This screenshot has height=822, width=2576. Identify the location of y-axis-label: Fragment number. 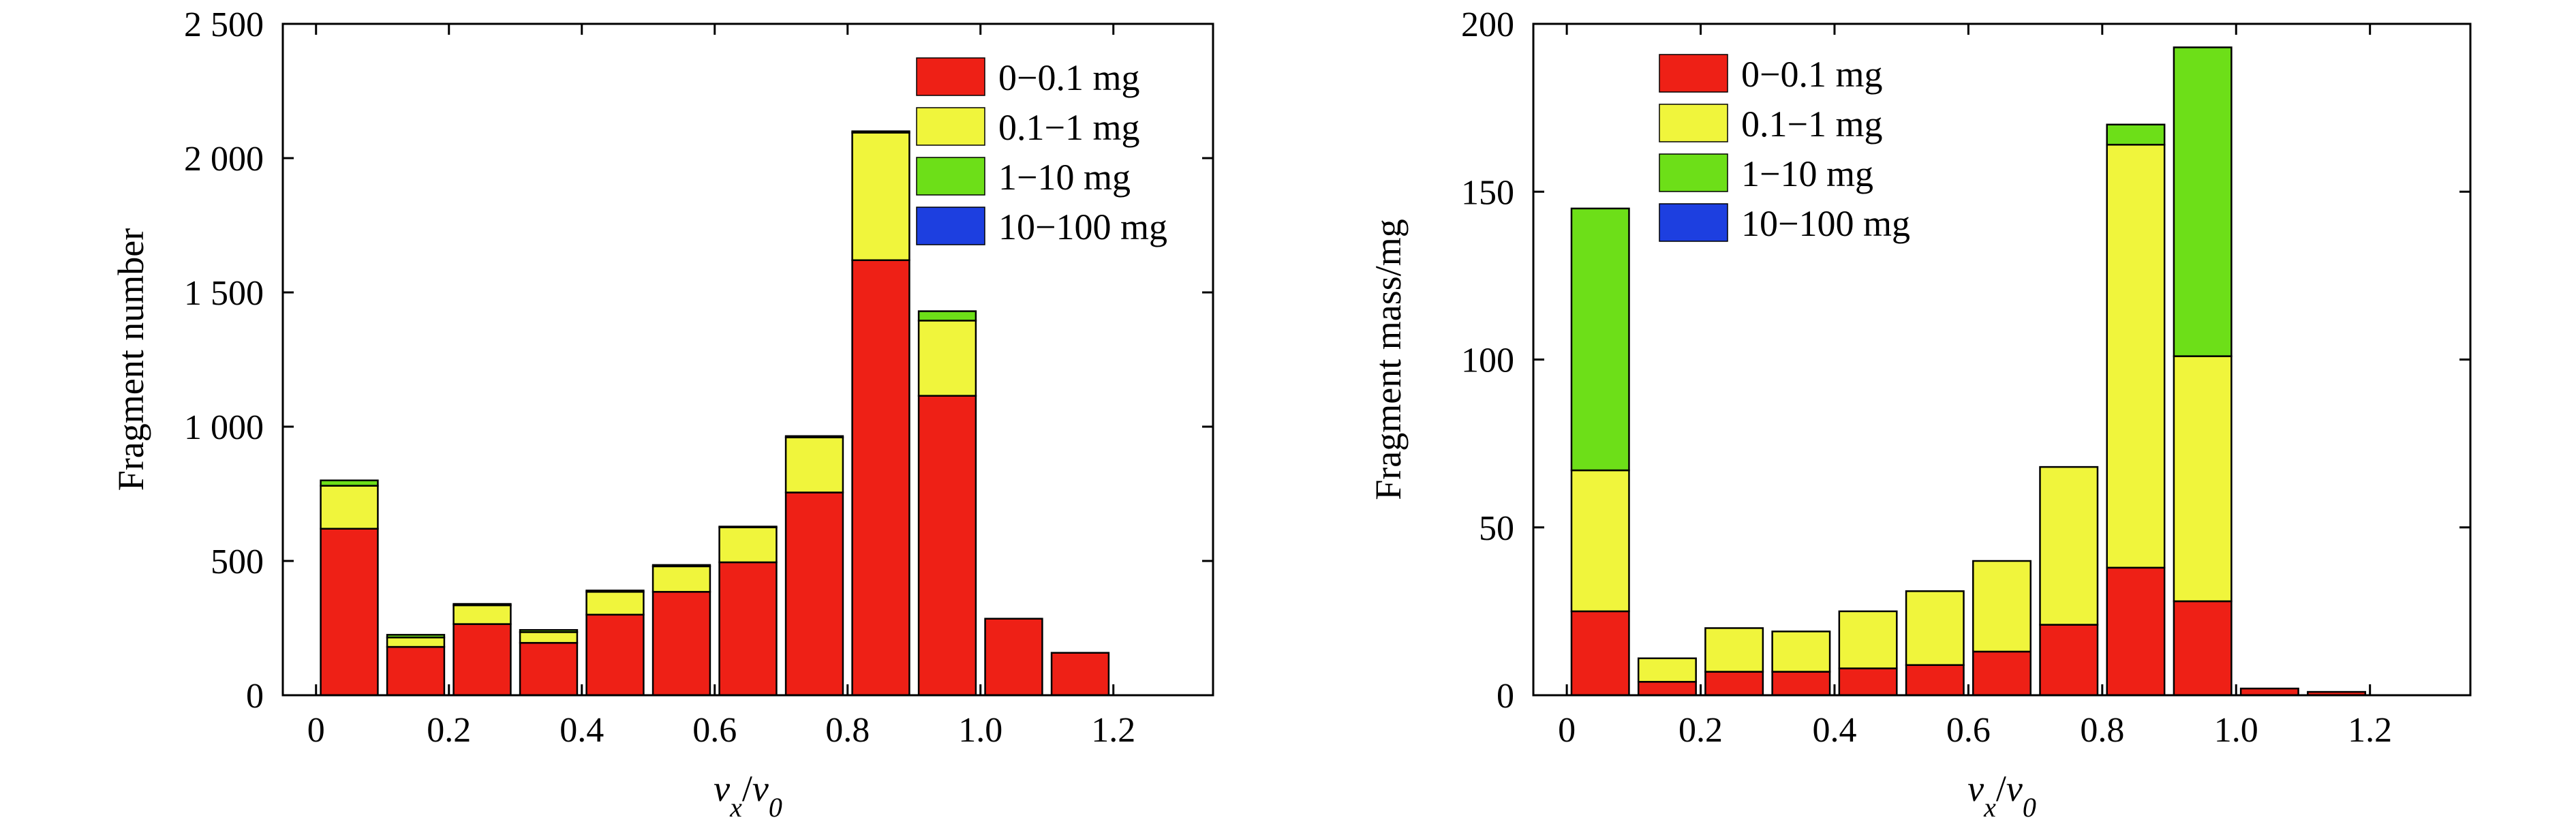
(130, 359).